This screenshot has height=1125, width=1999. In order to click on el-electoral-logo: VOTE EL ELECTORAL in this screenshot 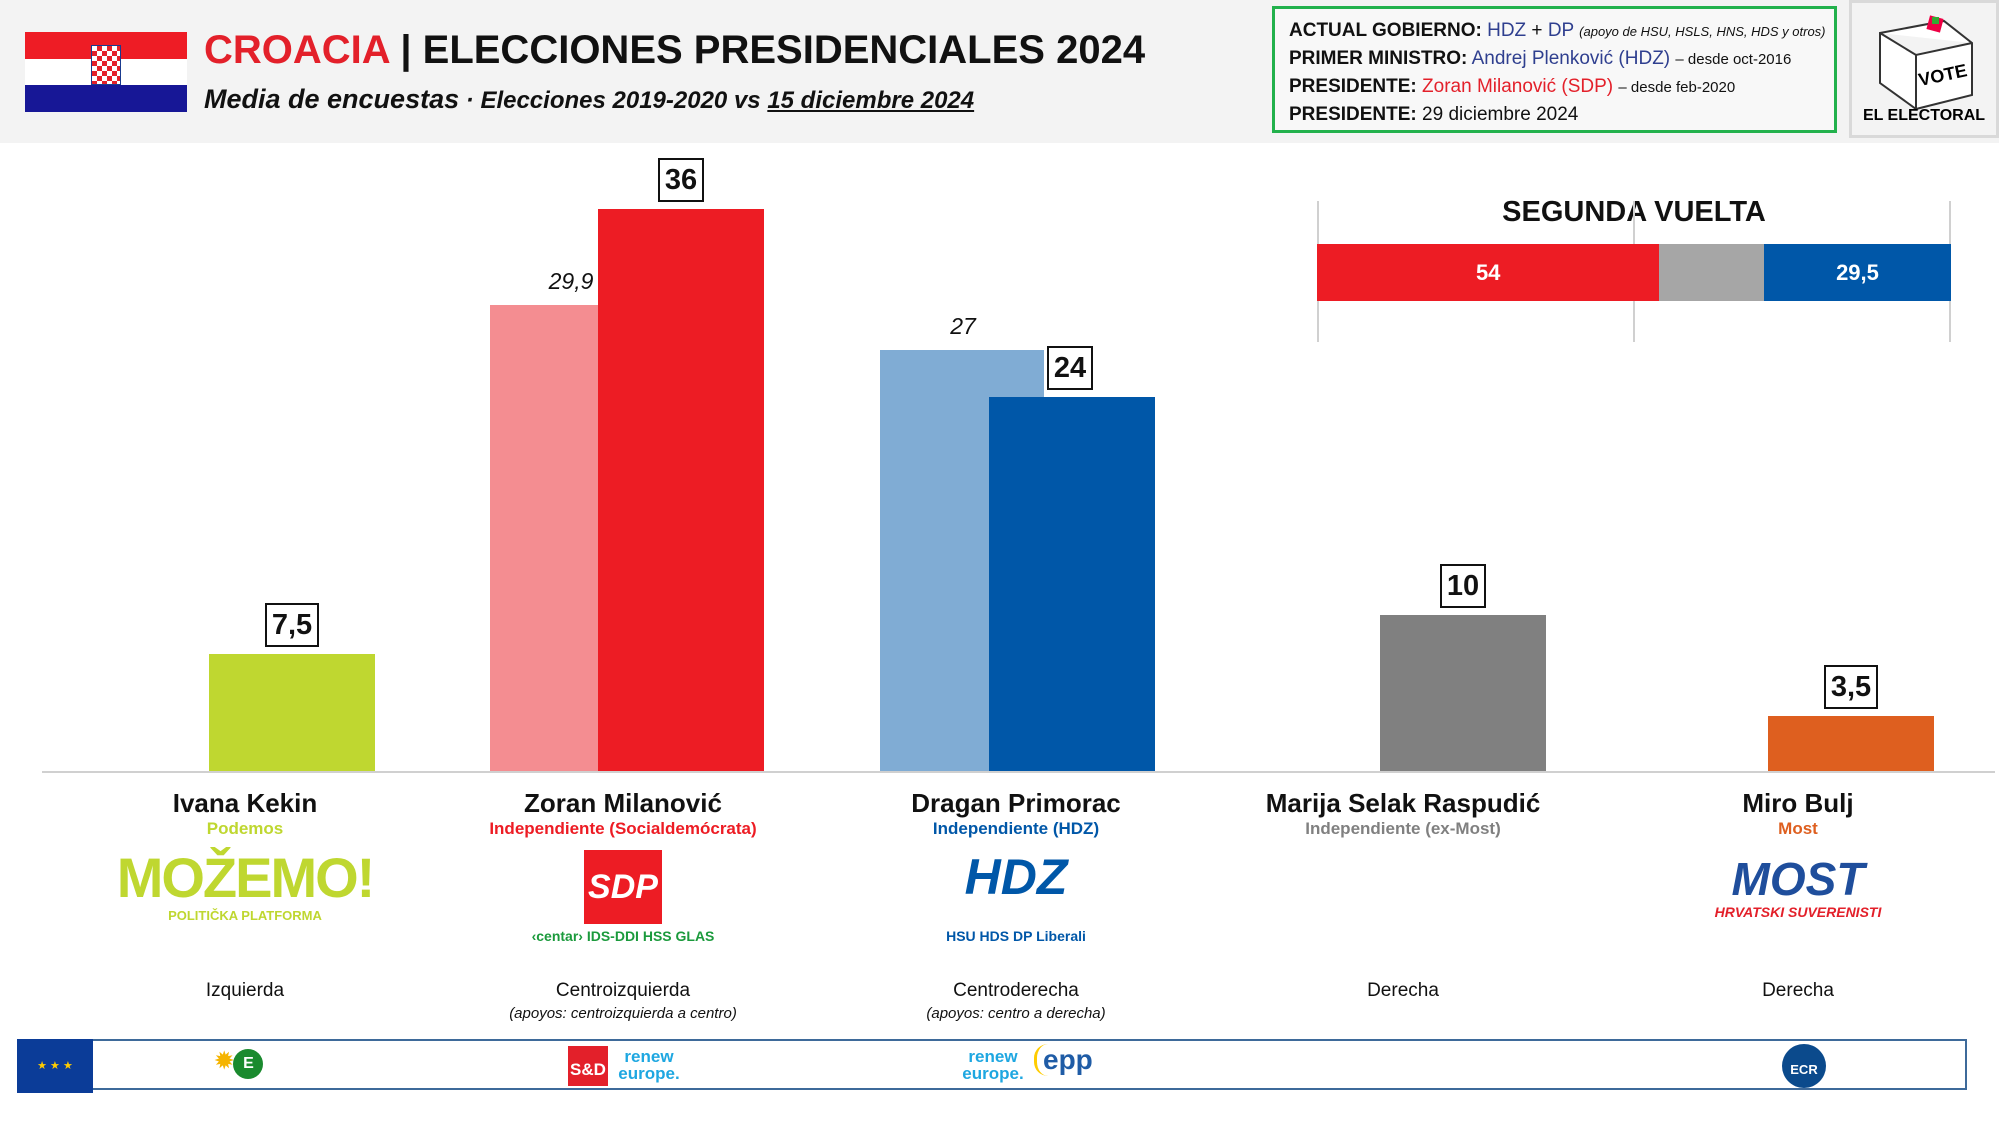, I will do `click(1924, 69)`.